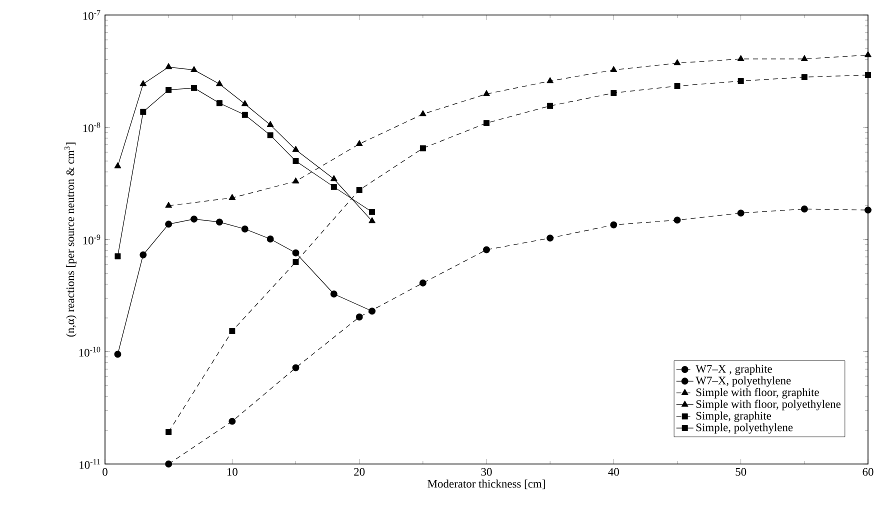 Image resolution: width=881 pixels, height=514 pixels. What do you see at coordinates (486, 485) in the screenshot?
I see `x-axis-title: Moderator thickness [cm]` at bounding box center [486, 485].